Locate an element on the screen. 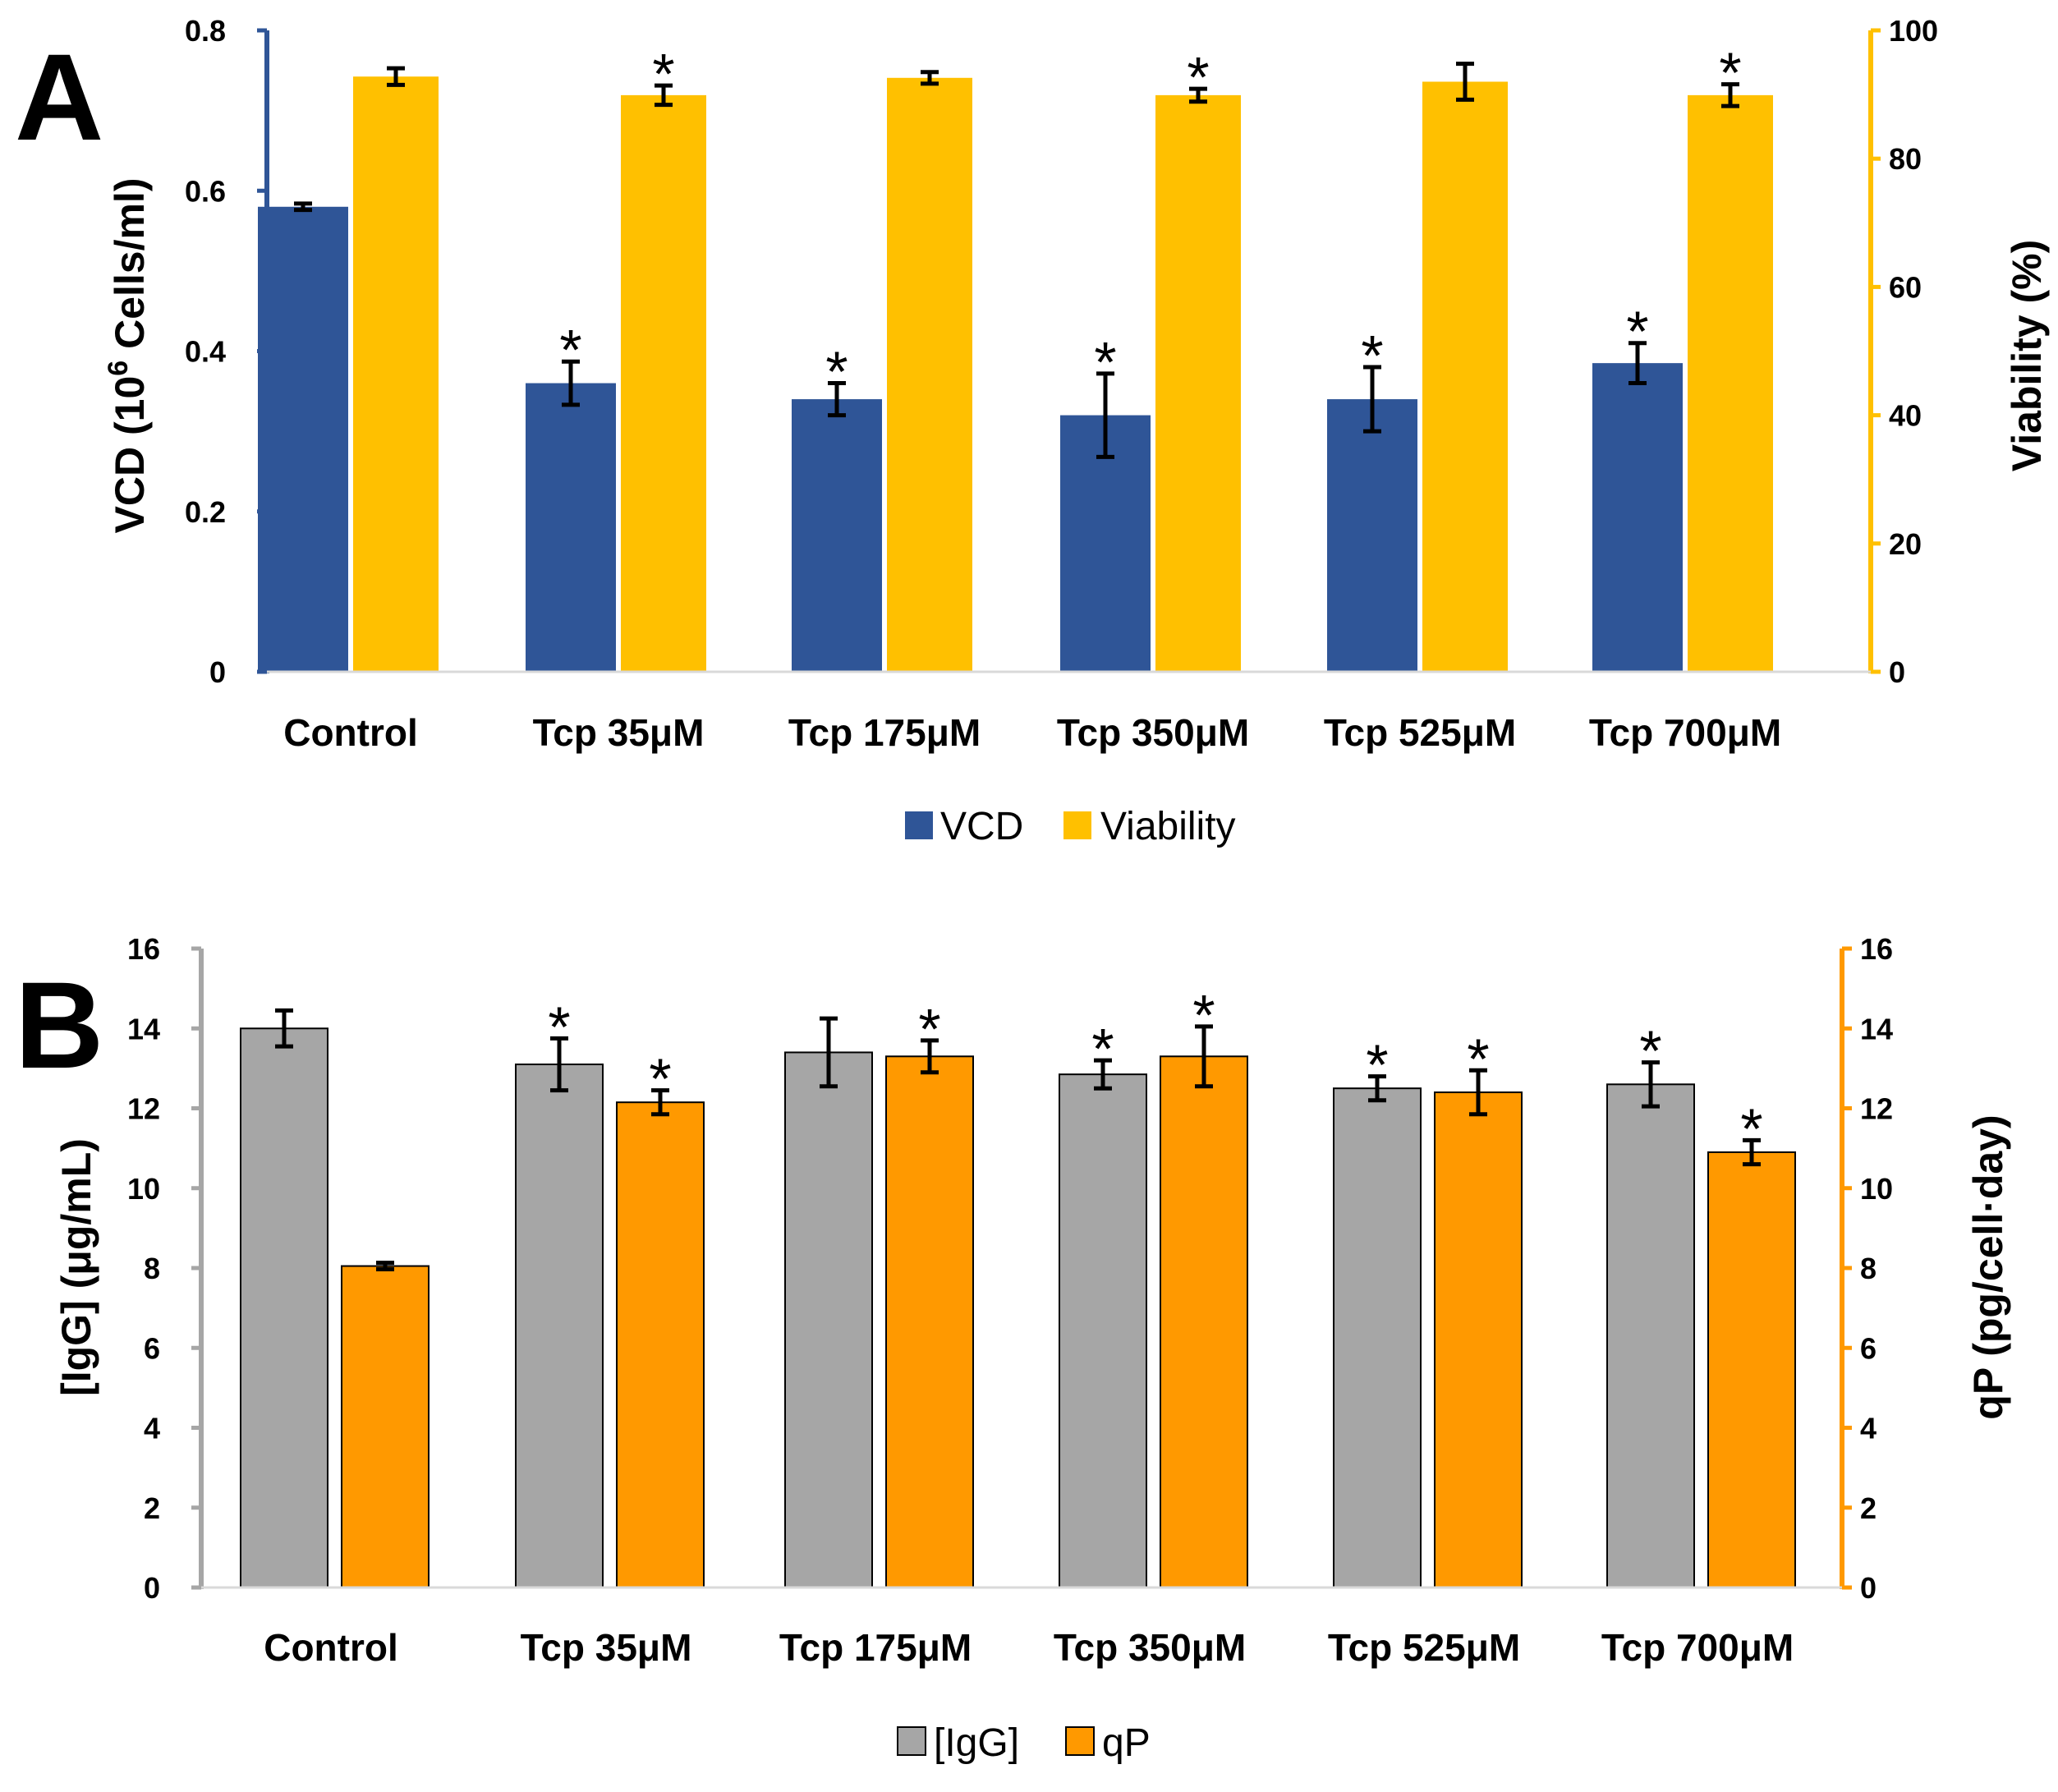  y2-tick-label: 6 is located at coordinates (1868, 1348).